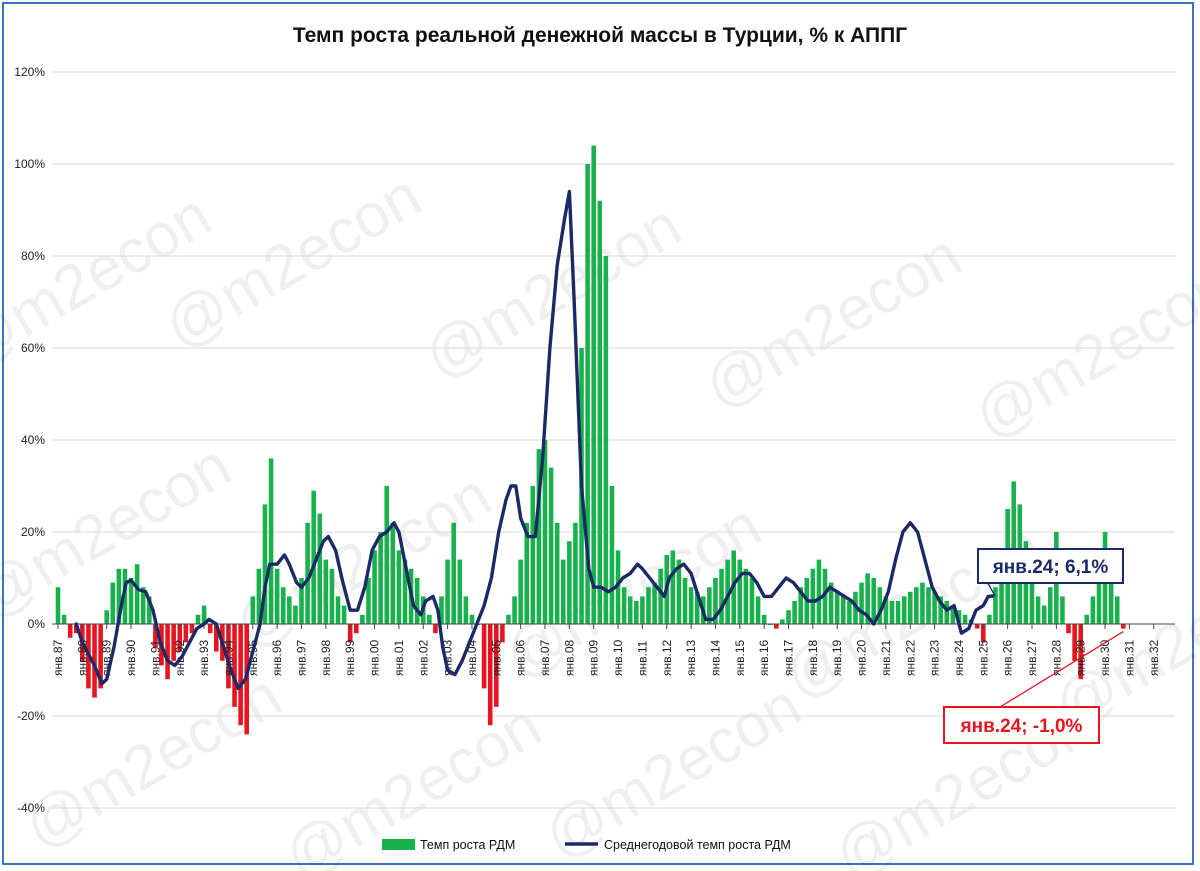  What do you see at coordinates (350, 657) in the screenshot?
I see `x-tick-label: янв.99` at bounding box center [350, 657].